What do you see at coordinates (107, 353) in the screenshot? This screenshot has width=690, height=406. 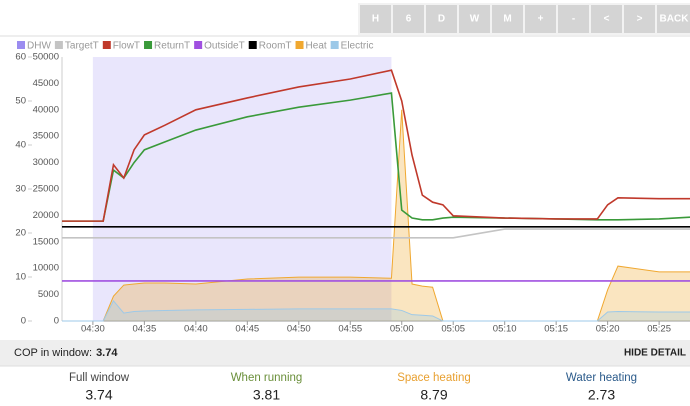 I see `cop-value: 3.74` at bounding box center [107, 353].